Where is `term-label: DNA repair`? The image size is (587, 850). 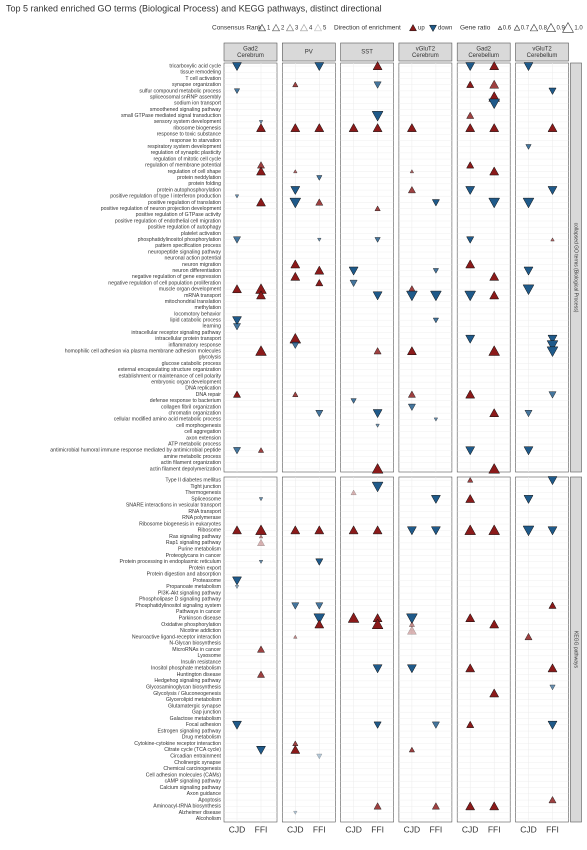
term-label: DNA repair is located at coordinates (209, 395).